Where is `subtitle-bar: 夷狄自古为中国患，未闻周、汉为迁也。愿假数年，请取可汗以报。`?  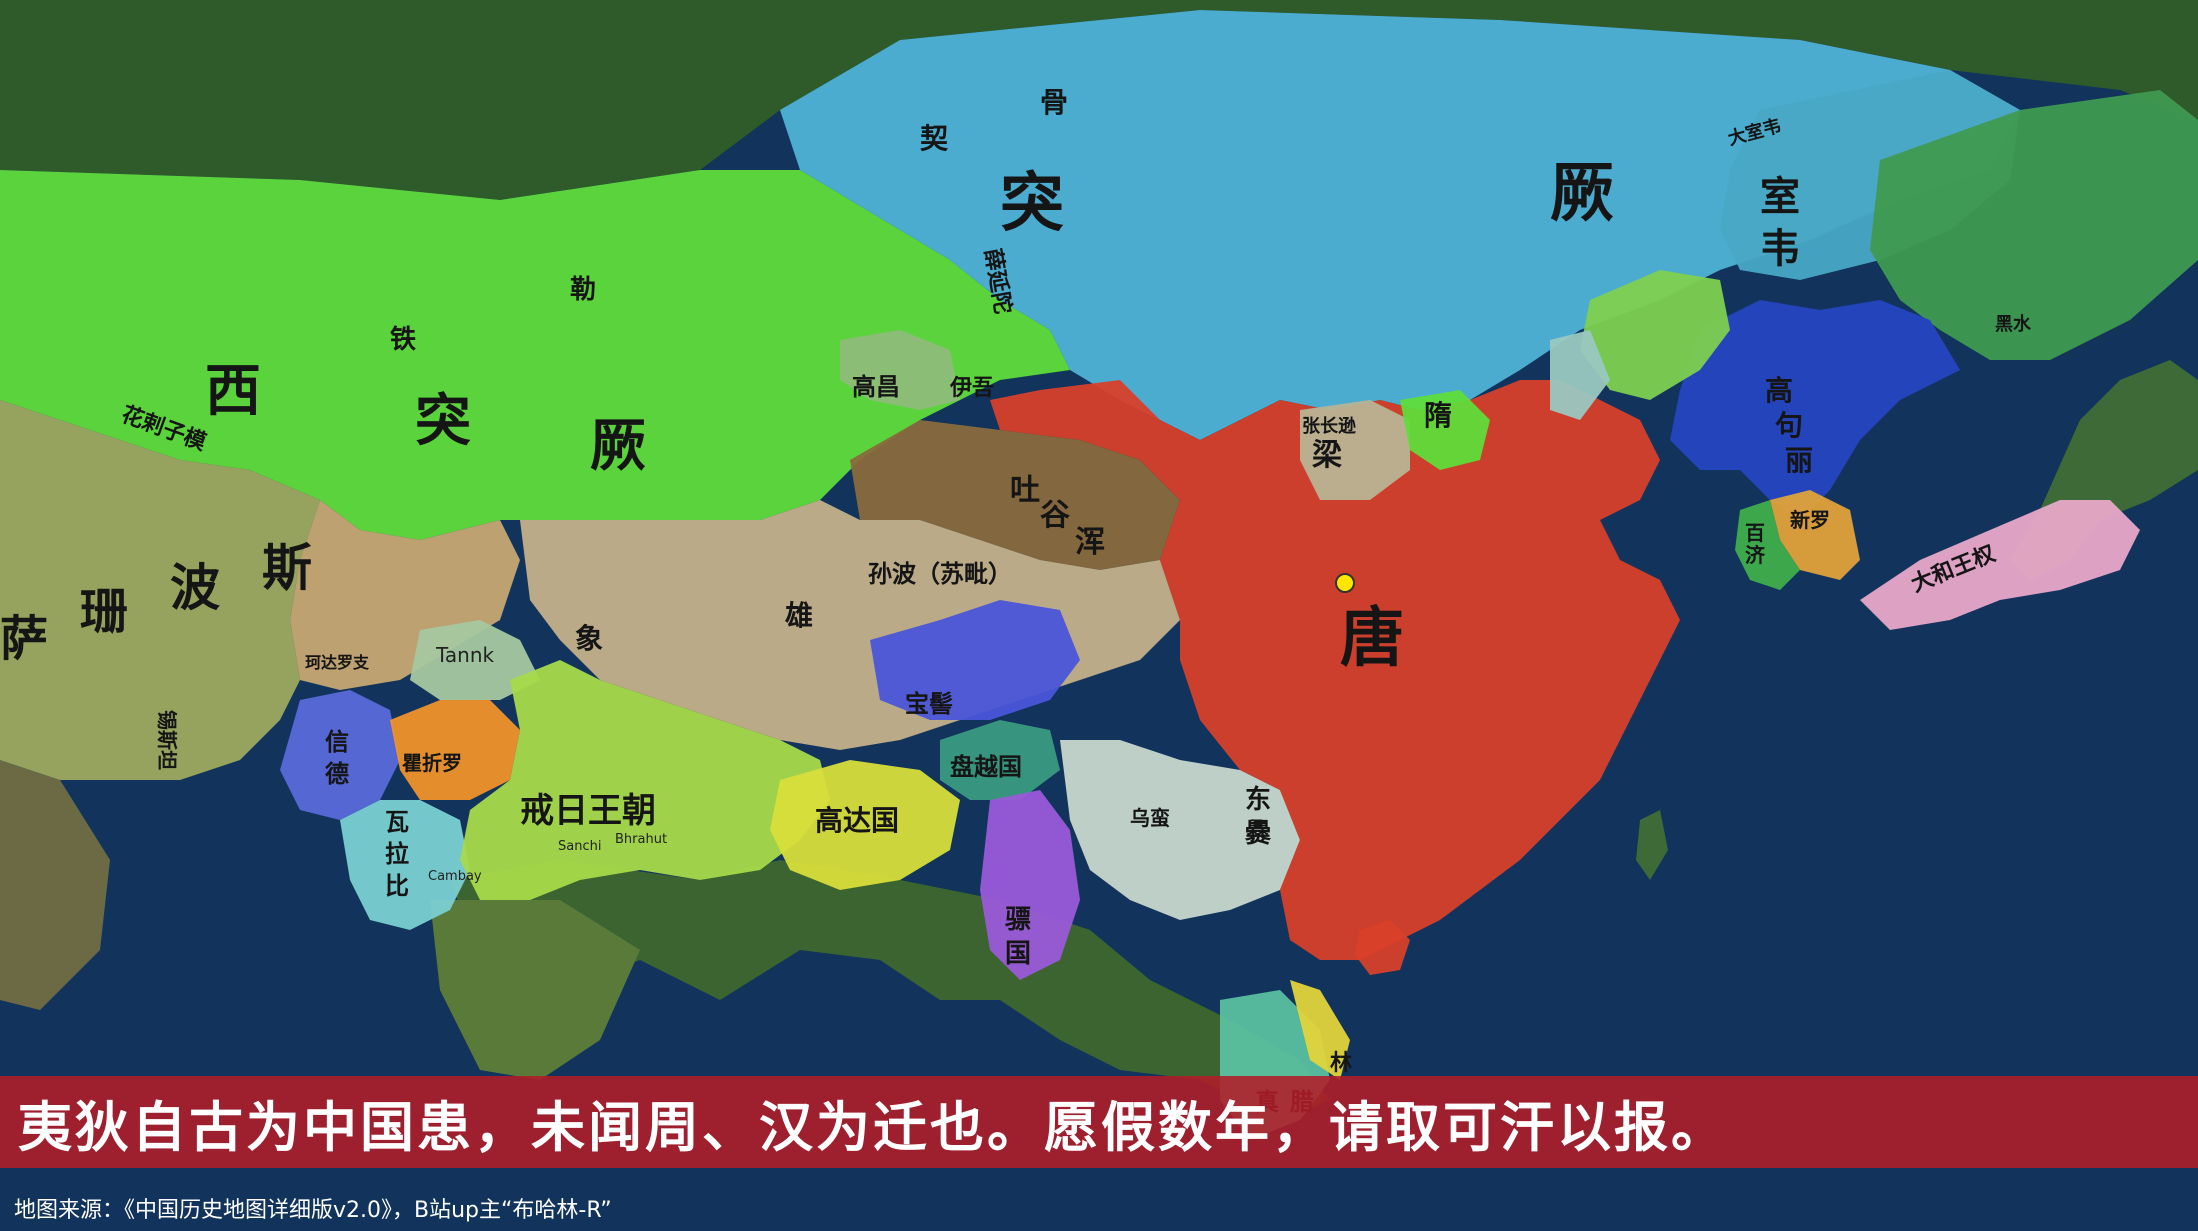
subtitle-bar: 夷狄自古为中国患，未闻周、汉为迁也。愿假数年，请取可汗以报。 is located at coordinates (1099, 1122).